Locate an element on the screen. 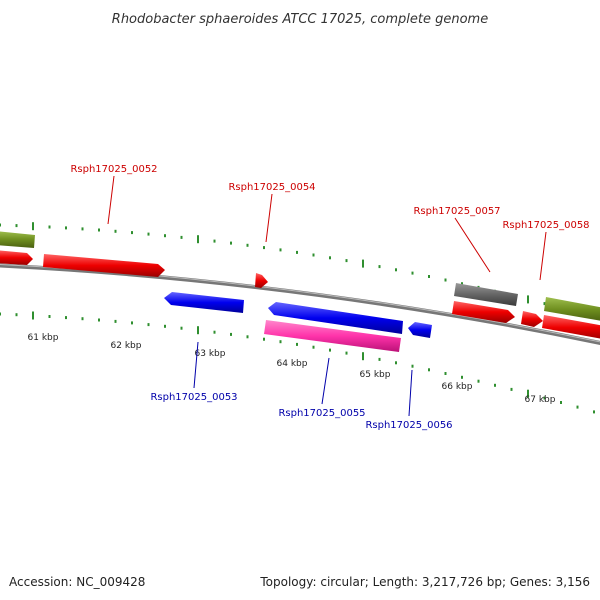 The height and width of the screenshot is (600, 600). gene-label-0052: Rsph17025_0052 is located at coordinates (113, 169).